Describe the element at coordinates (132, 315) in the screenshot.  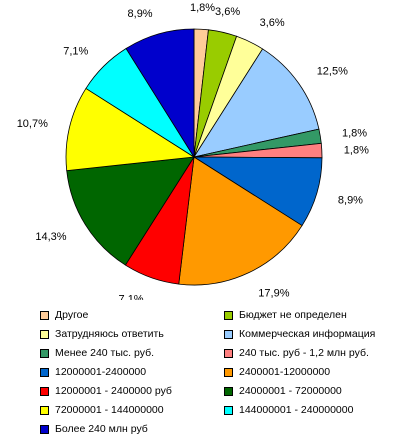
I see `legend-item-0: Другое` at that location.